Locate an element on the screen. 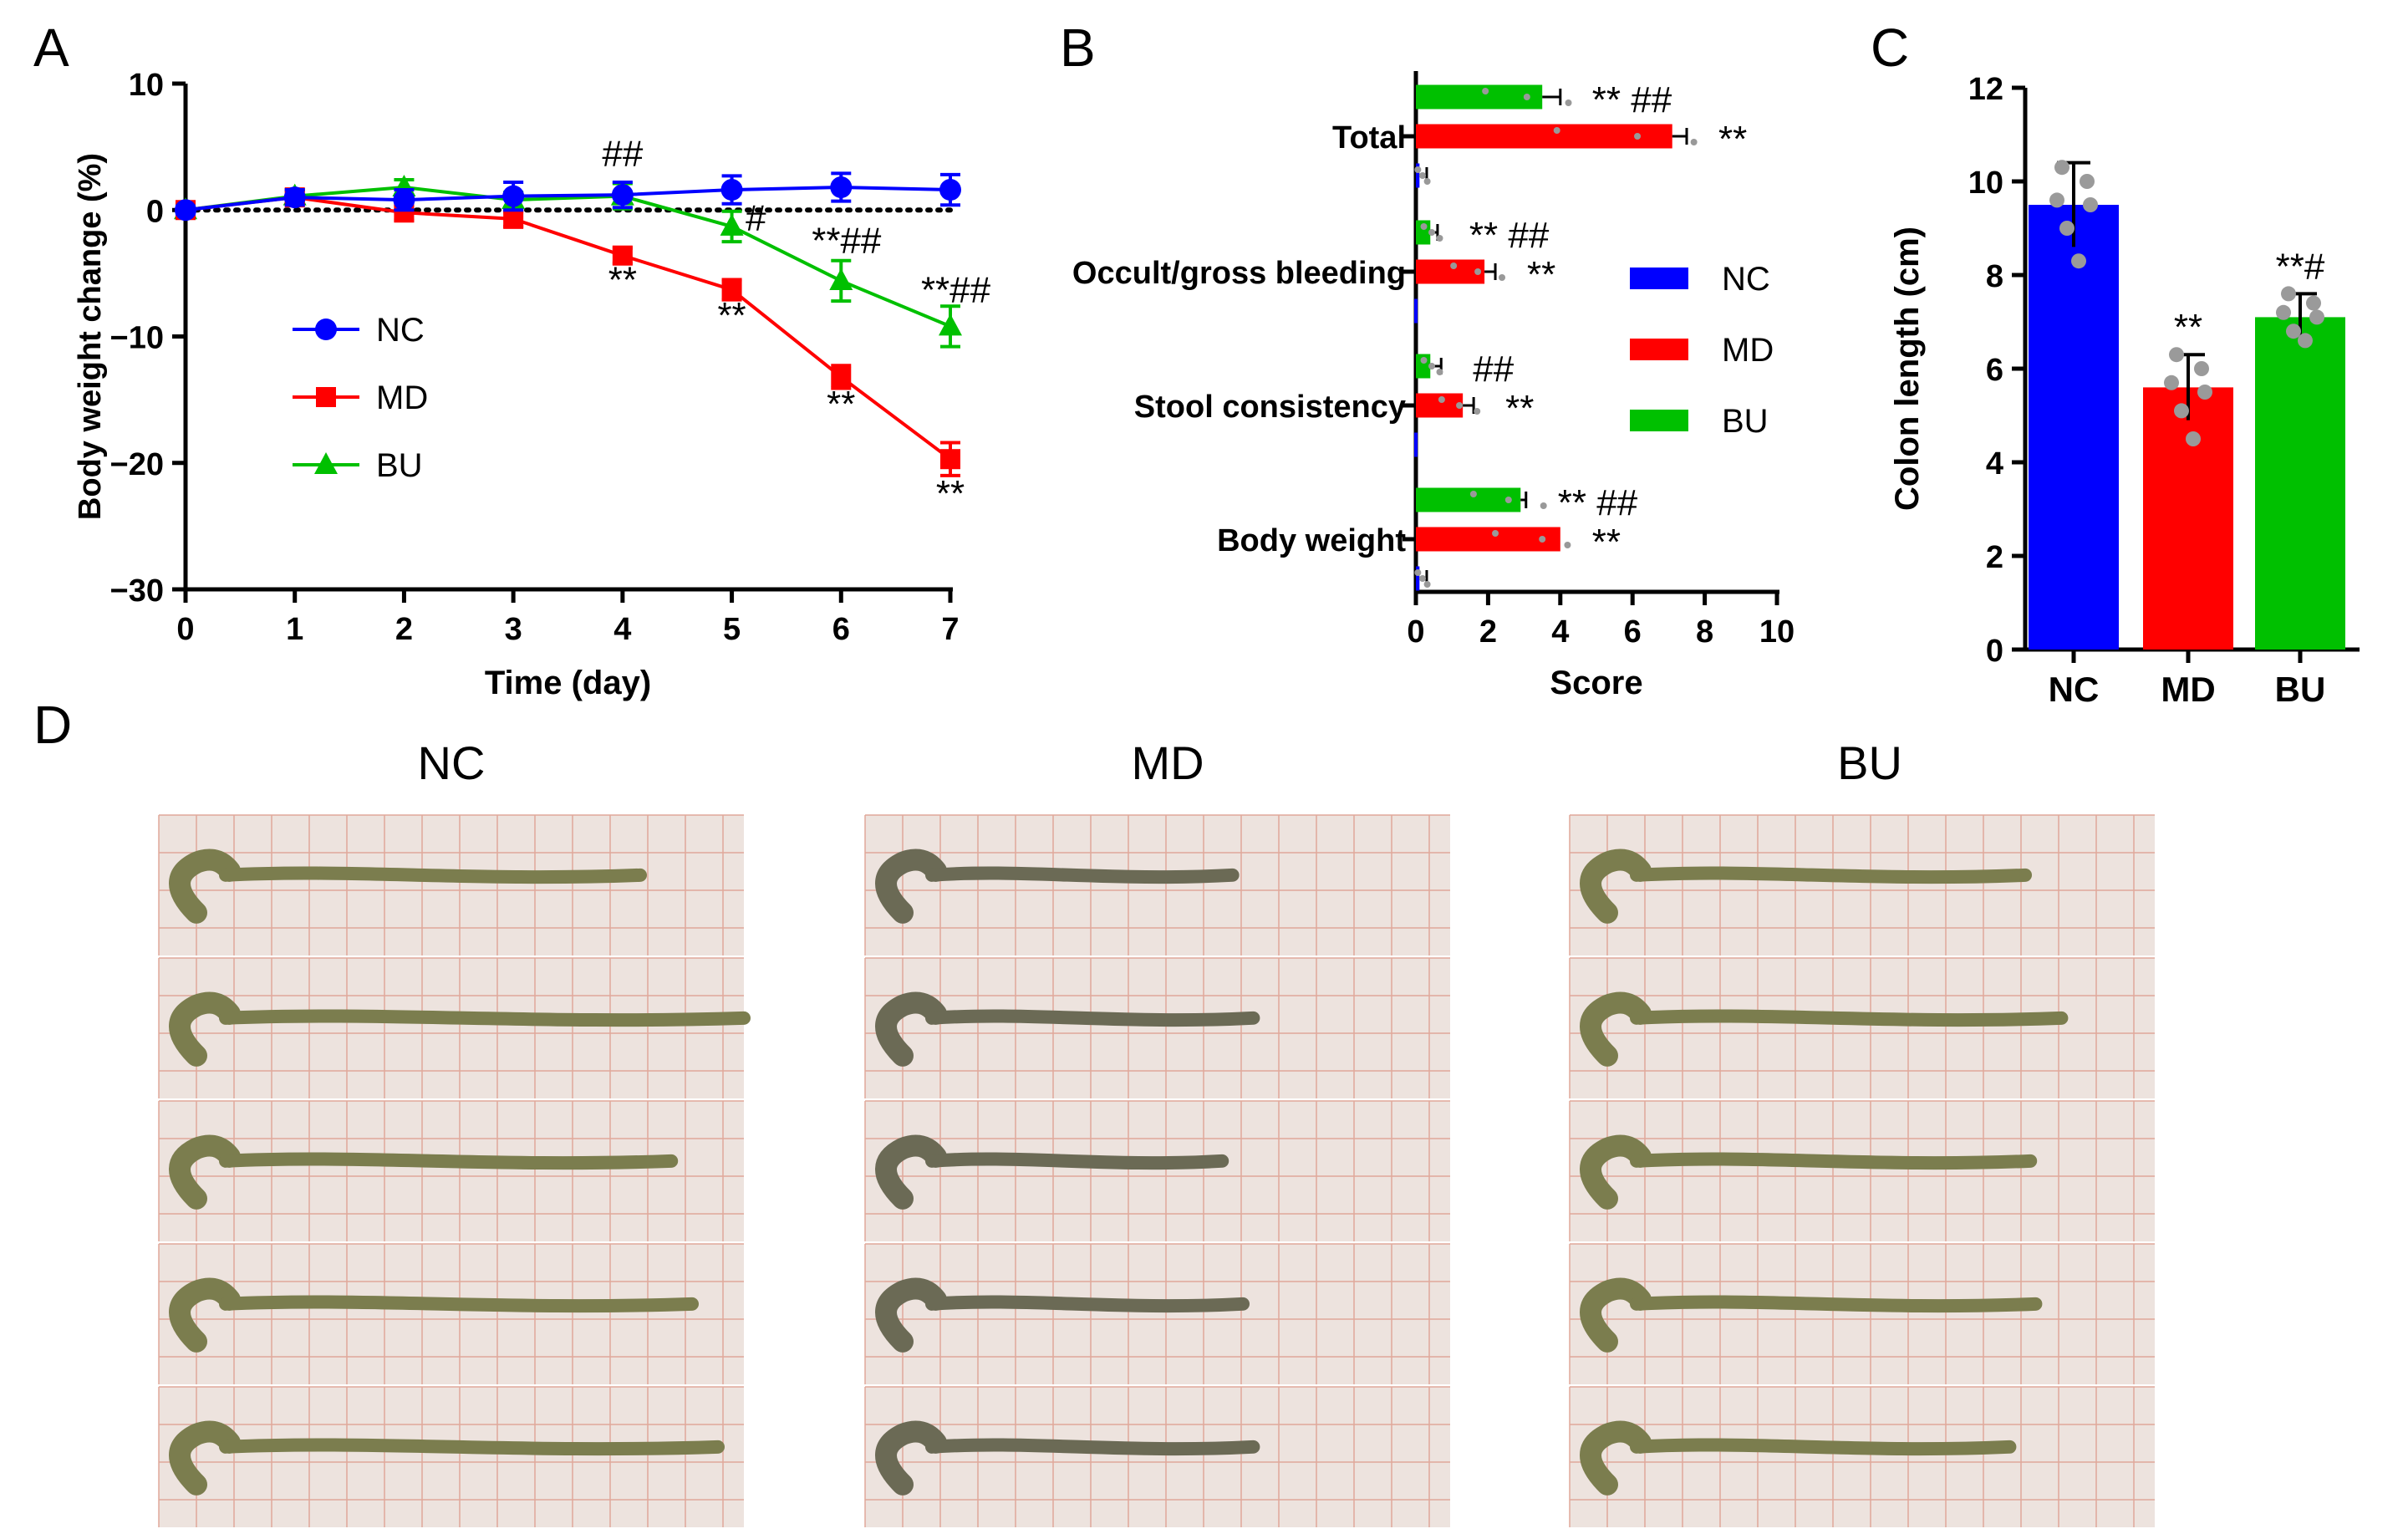  category-label: Occult/gross bleeding is located at coordinates (1239, 273).